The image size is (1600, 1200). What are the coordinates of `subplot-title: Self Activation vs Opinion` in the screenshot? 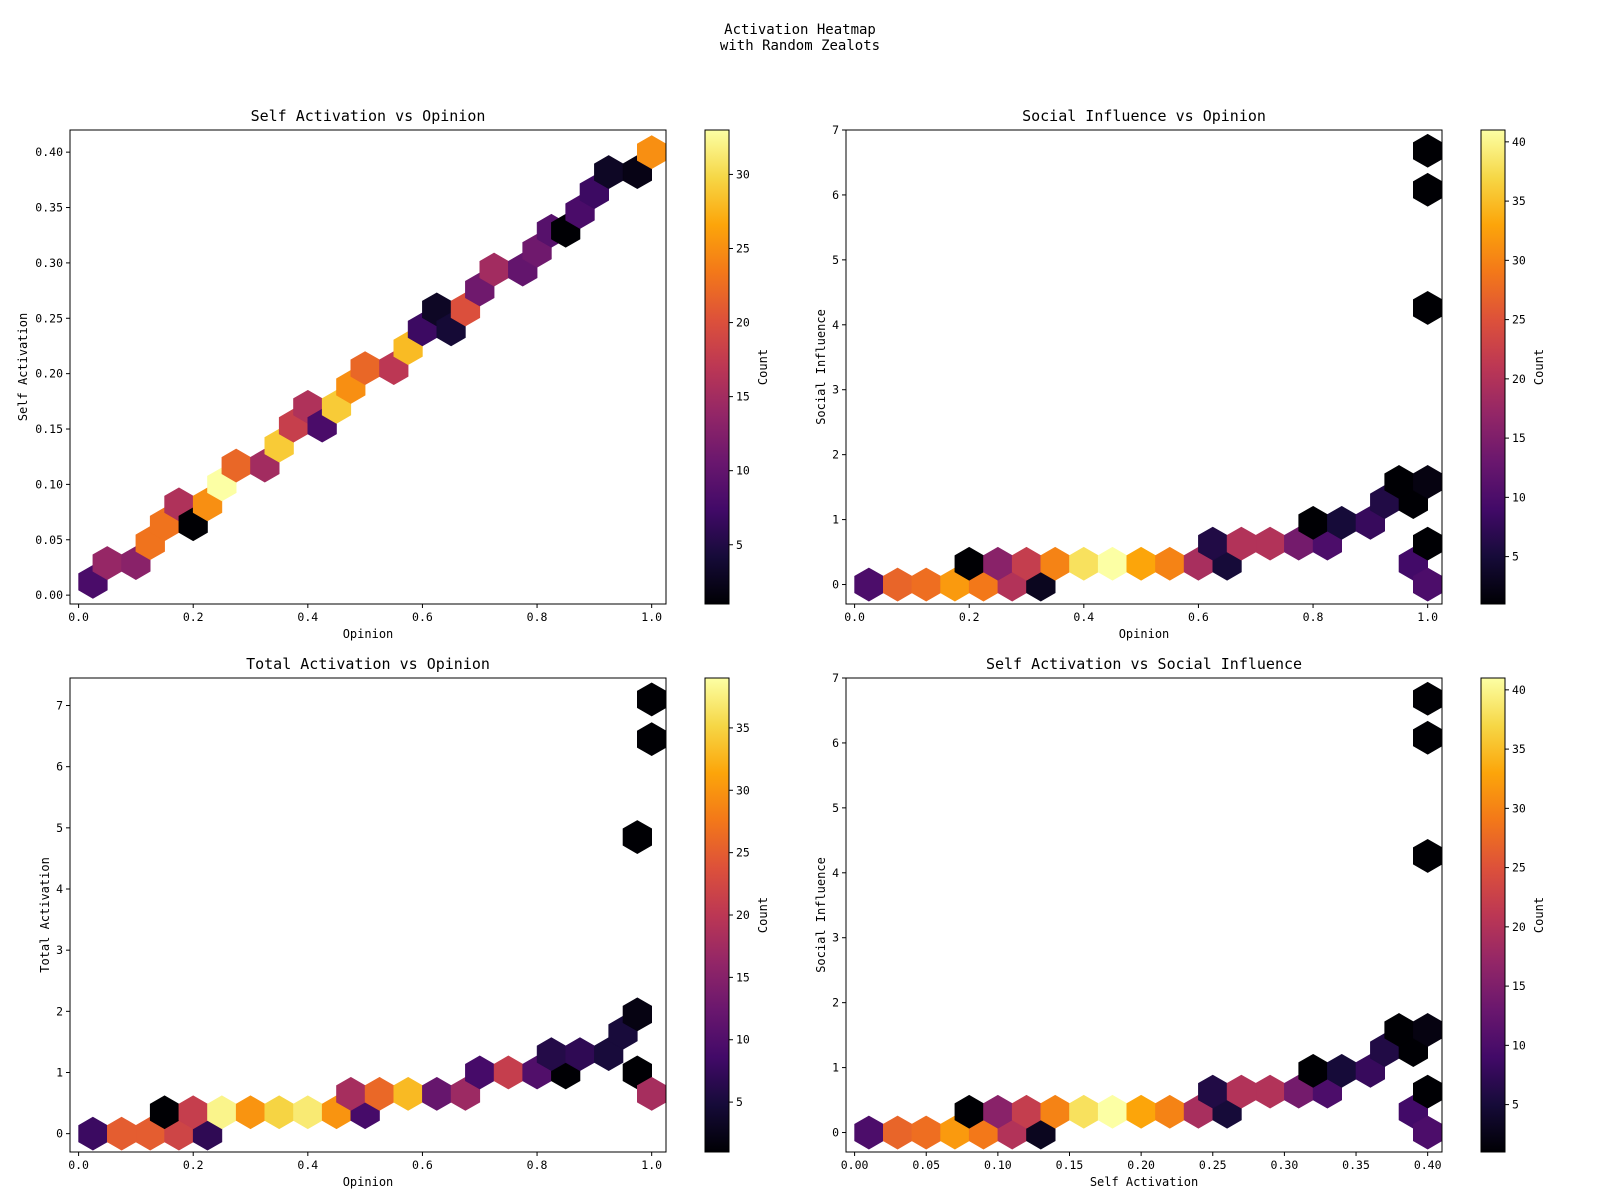 It's located at (368, 116).